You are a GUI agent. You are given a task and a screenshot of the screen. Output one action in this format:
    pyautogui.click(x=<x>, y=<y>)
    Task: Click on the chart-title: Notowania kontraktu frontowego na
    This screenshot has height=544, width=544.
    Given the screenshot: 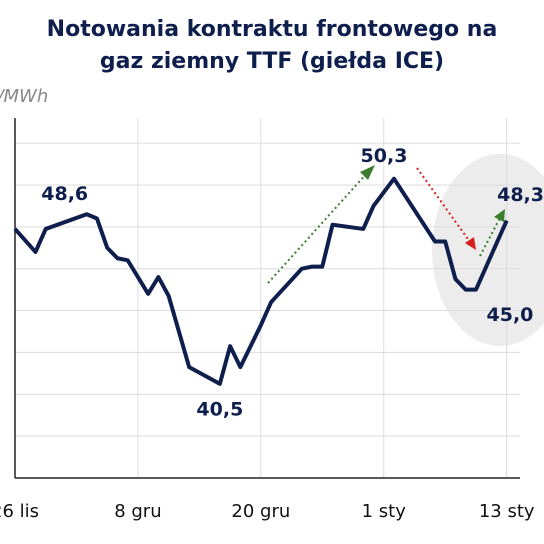 What is the action you would take?
    pyautogui.click(x=272, y=29)
    